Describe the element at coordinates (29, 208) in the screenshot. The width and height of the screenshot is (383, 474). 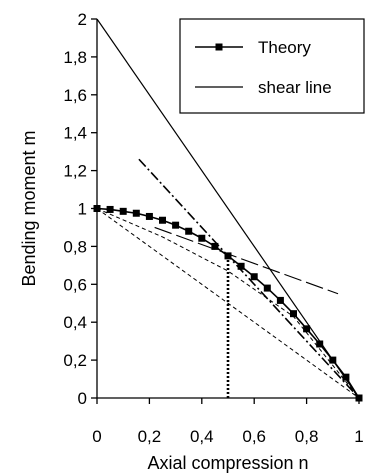
I see `y-axis-title: Bending moment m` at that location.